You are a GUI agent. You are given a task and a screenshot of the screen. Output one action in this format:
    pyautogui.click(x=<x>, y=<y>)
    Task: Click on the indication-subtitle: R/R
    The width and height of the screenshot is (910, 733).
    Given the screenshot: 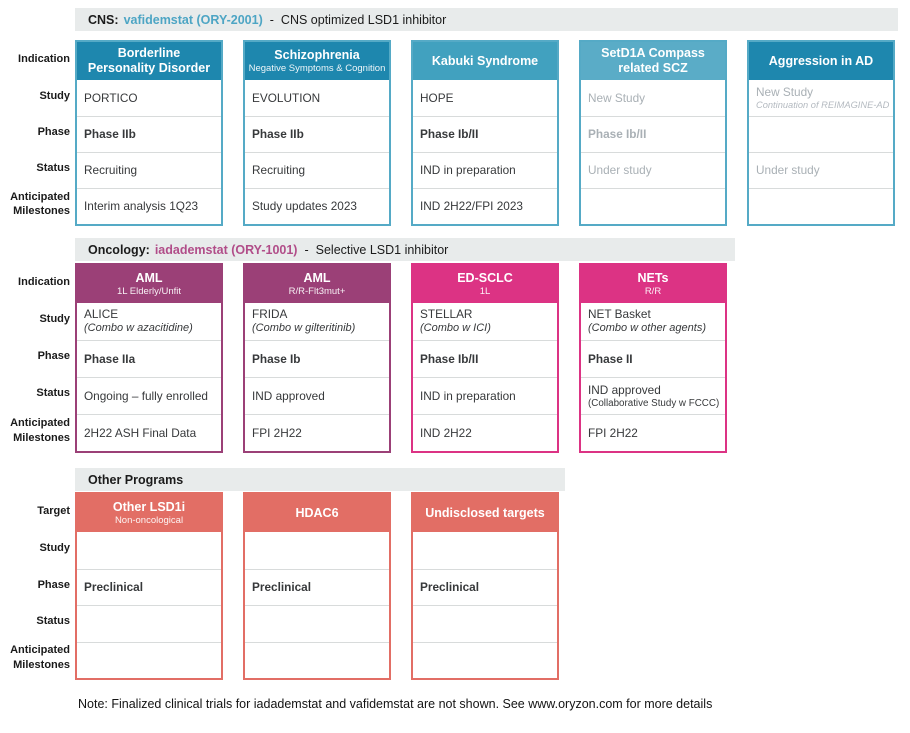 What is the action you would take?
    pyautogui.click(x=653, y=291)
    